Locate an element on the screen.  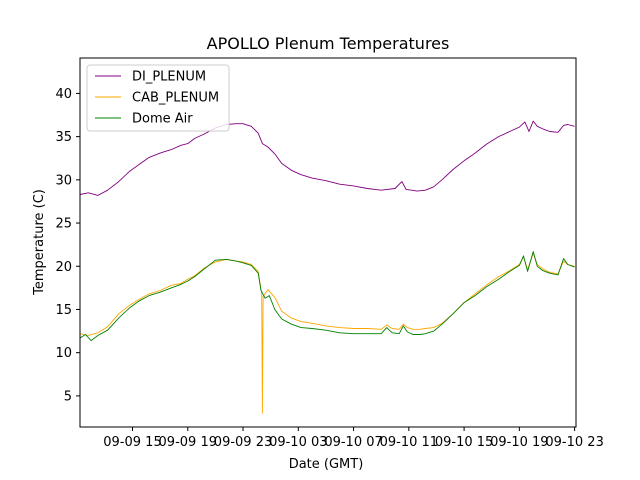
y-tick-label: 20 is located at coordinates (63, 267).